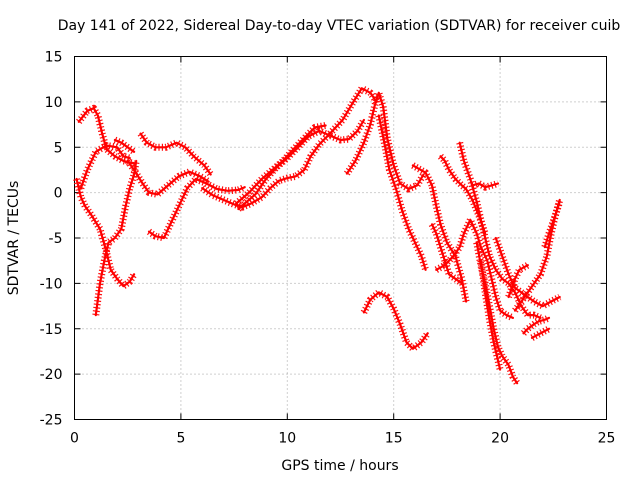 The width and height of the screenshot is (640, 480). I want to click on y-tick-label: 10, so click(54, 103).